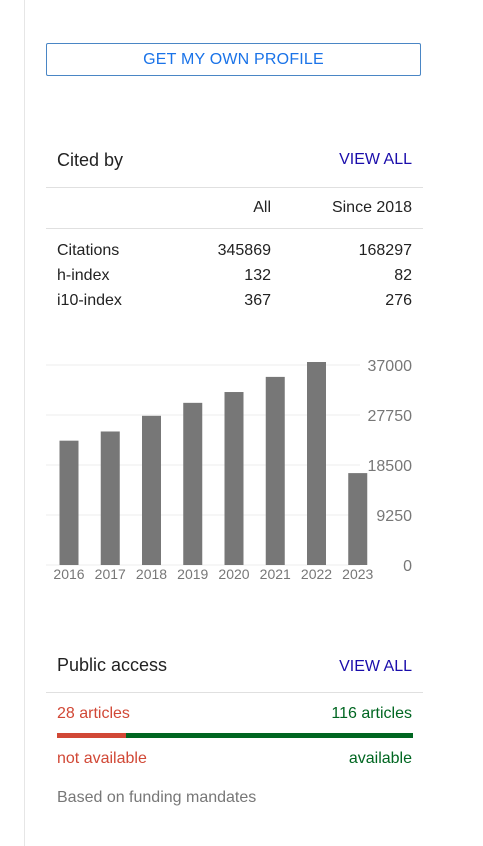 This screenshot has width=483, height=846. What do you see at coordinates (371, 713) in the screenshot?
I see `available-count-link: 116 articles` at bounding box center [371, 713].